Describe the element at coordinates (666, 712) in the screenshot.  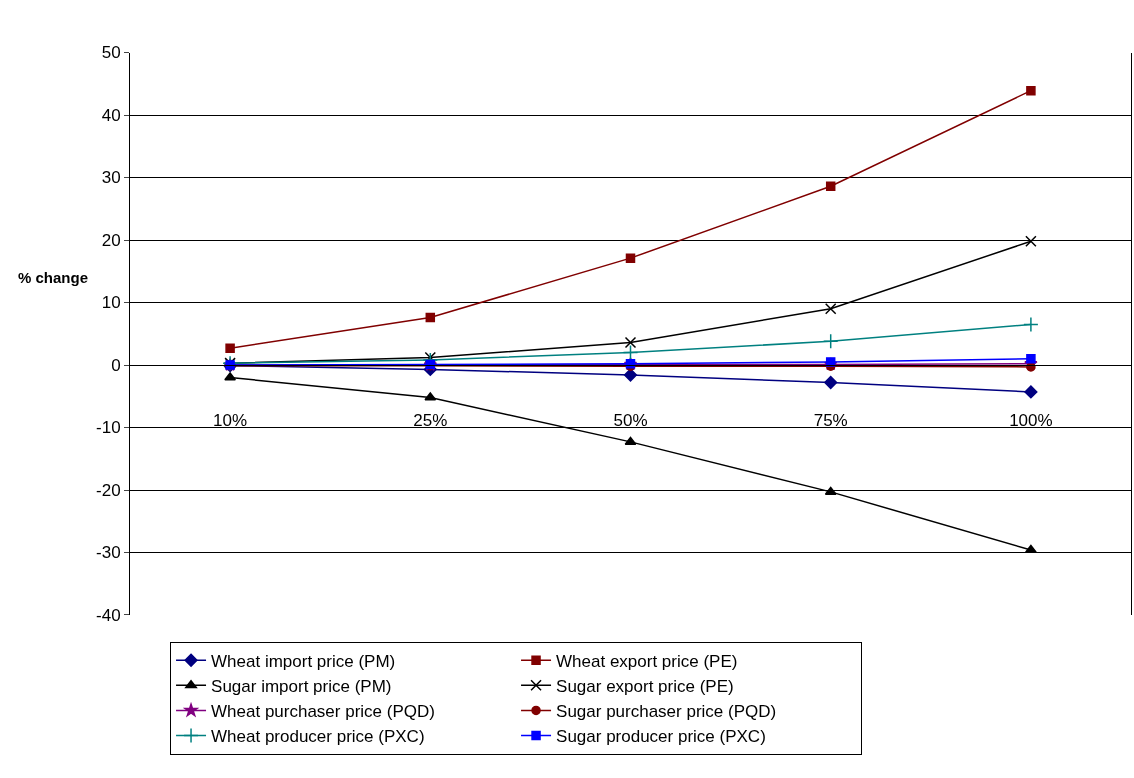
I see `legend-label: Sugar purchaser price (PQD)` at that location.